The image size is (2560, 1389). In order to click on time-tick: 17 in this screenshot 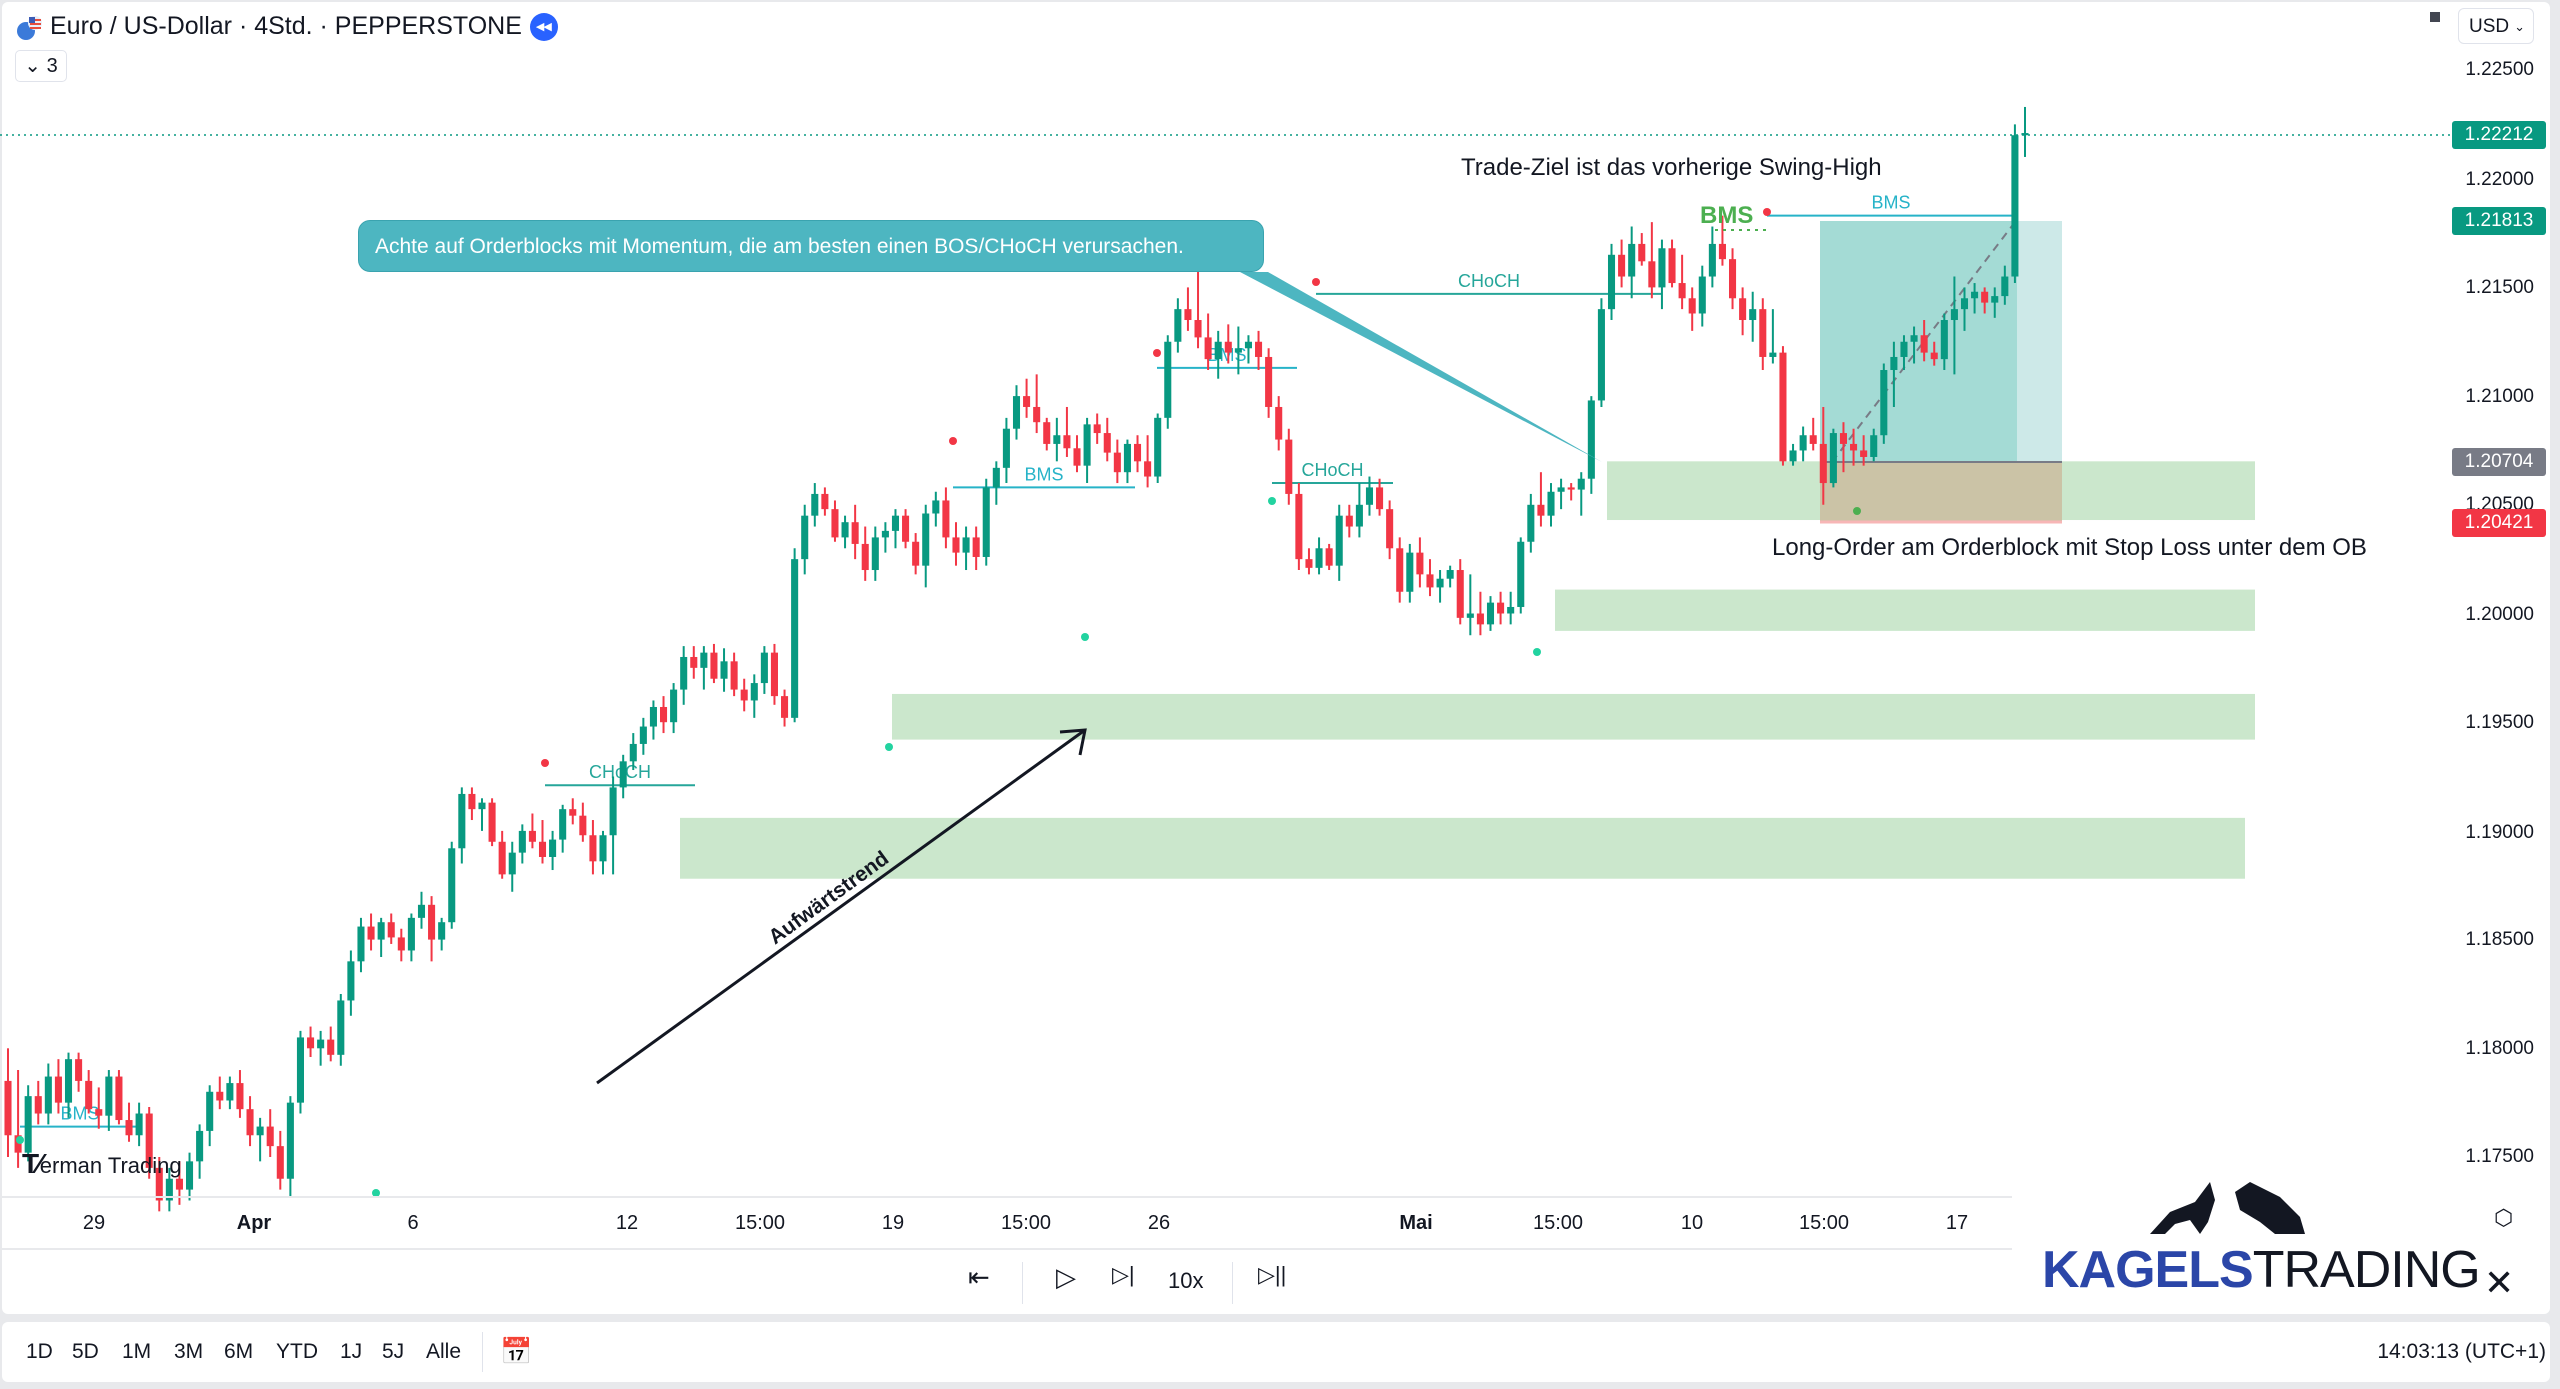, I will do `click(1957, 1223)`.